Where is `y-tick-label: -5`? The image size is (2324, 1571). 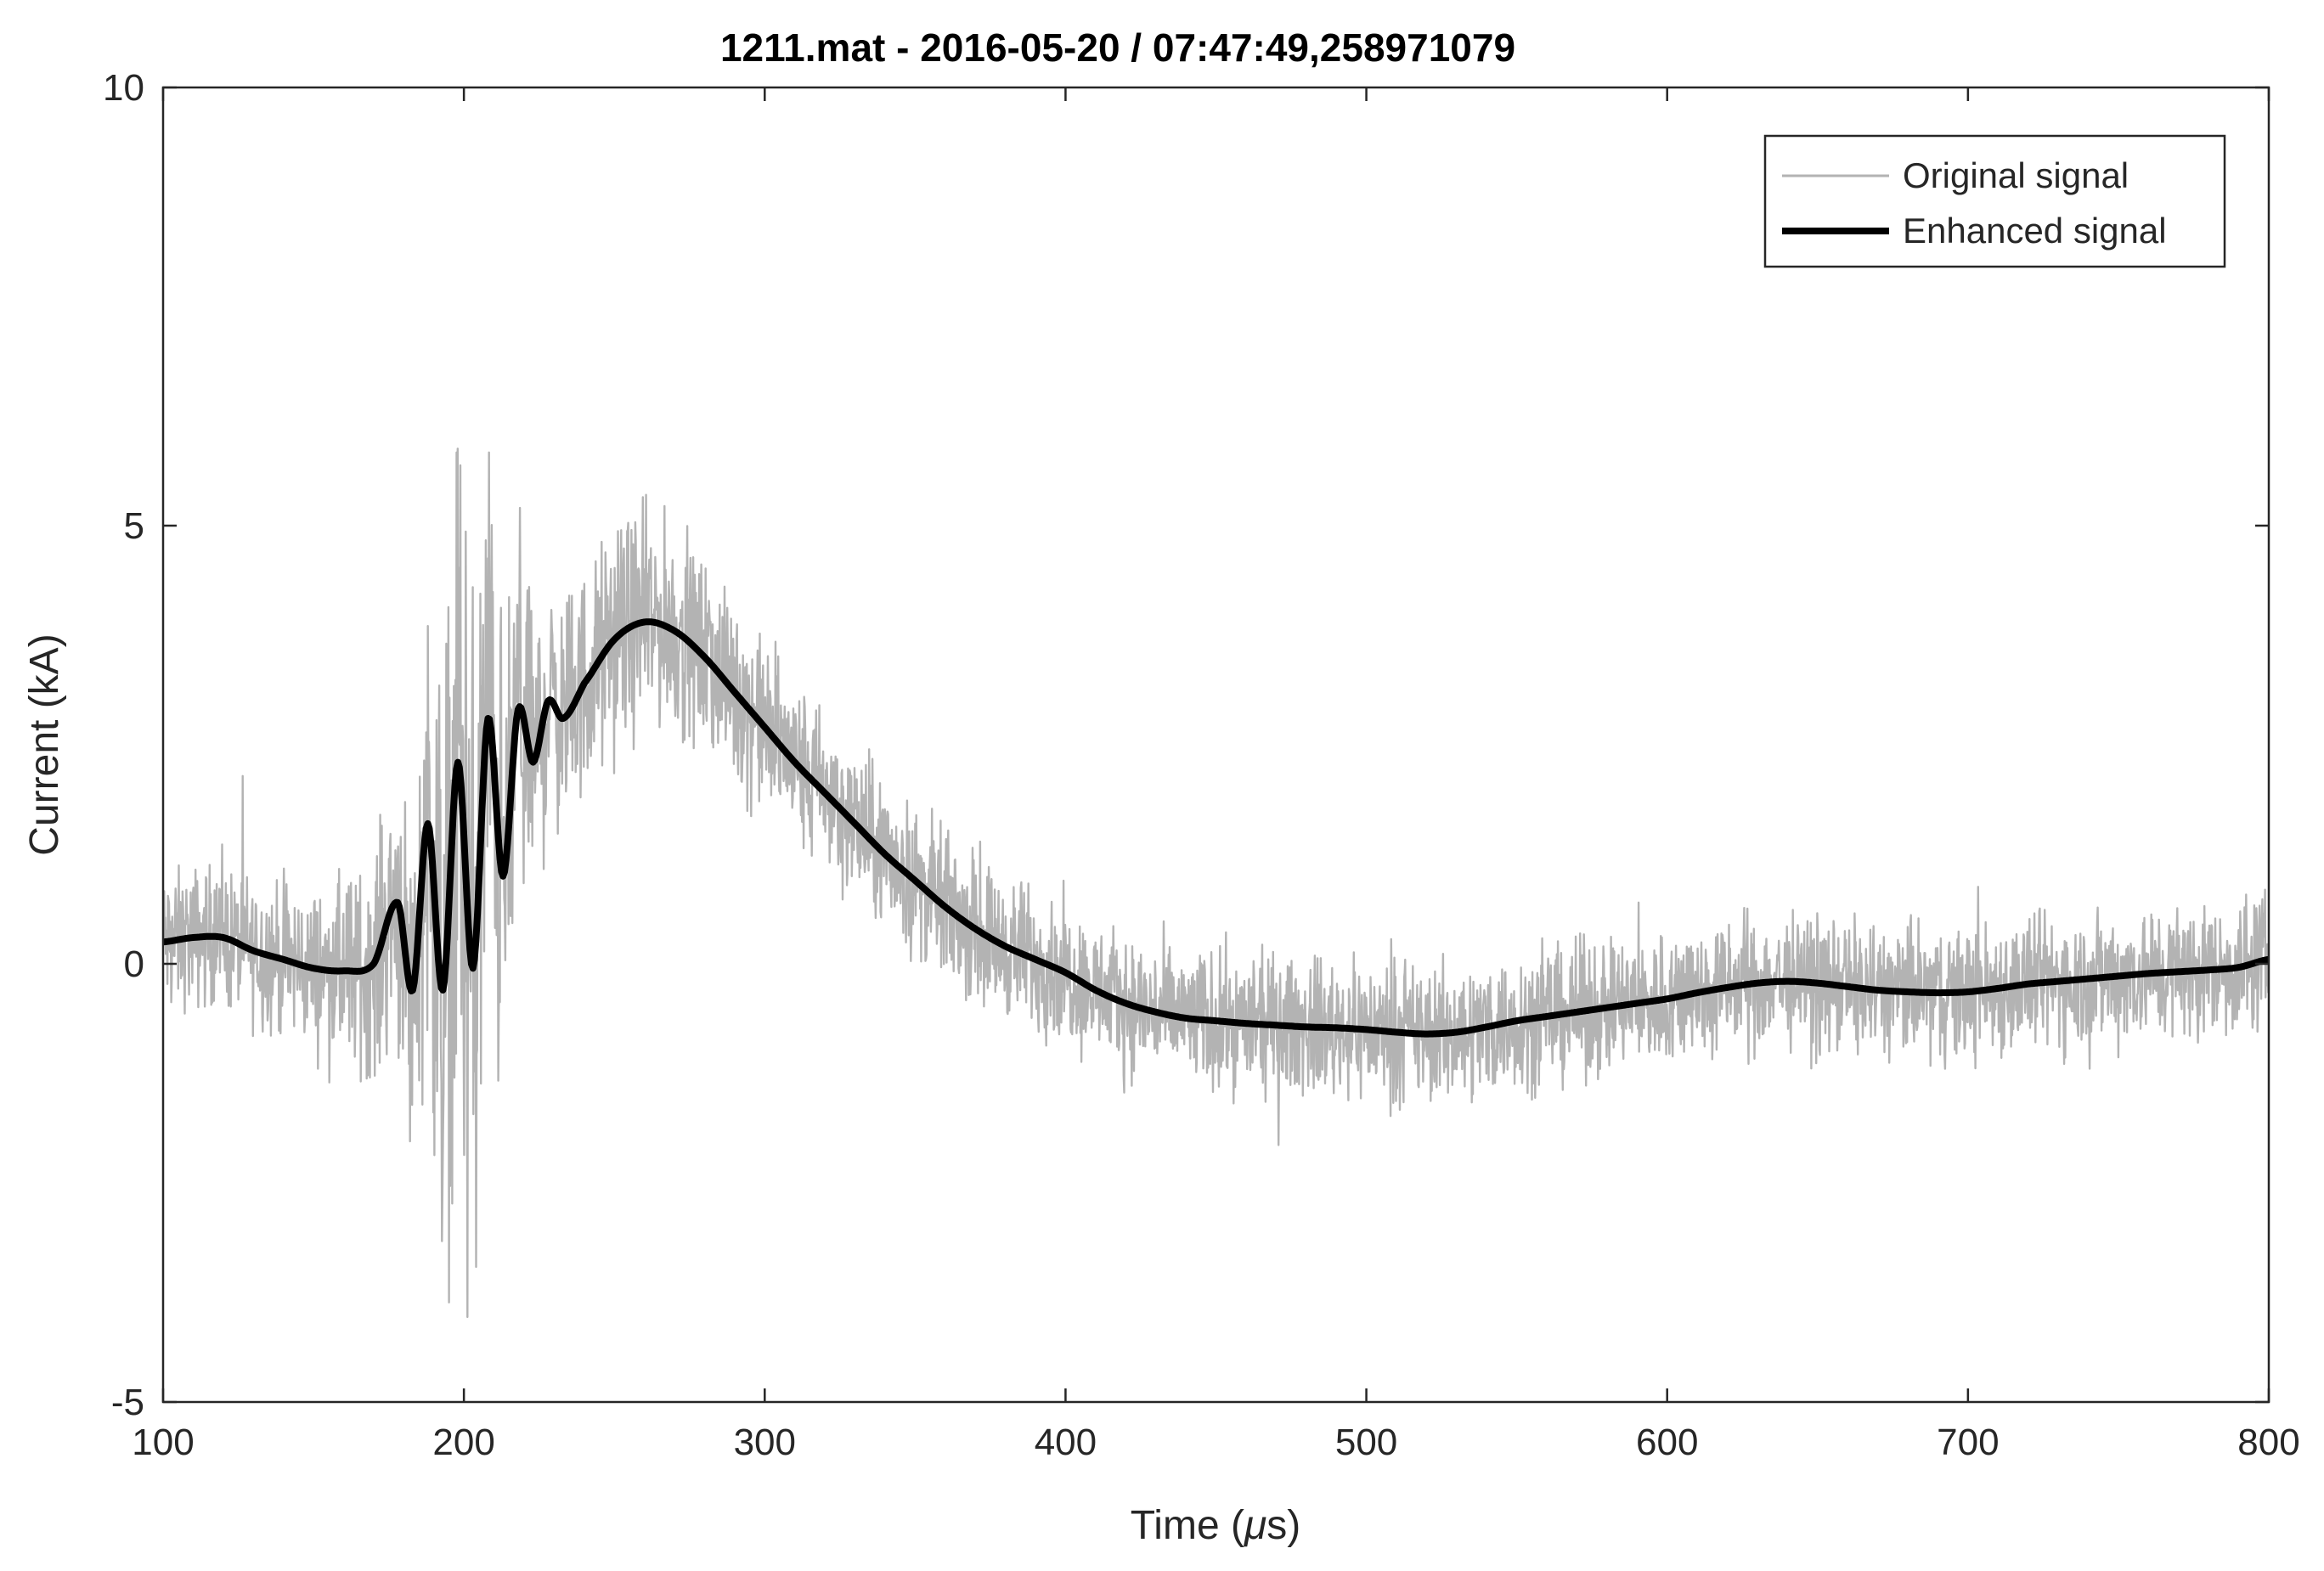 y-tick-label: -5 is located at coordinates (128, 1402).